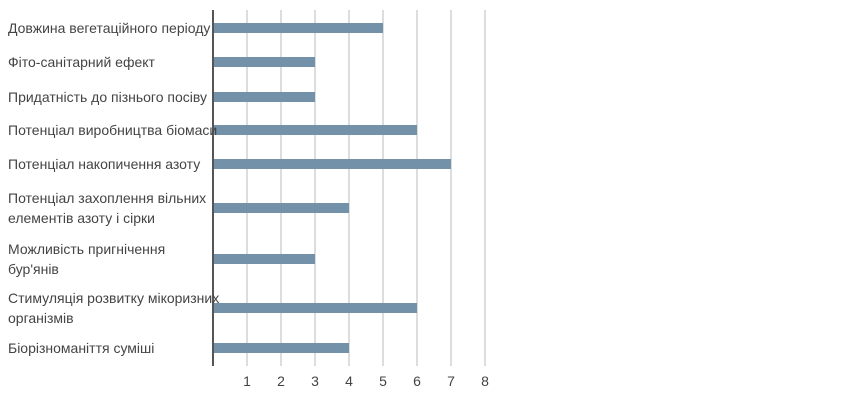 The image size is (850, 400). Describe the element at coordinates (33, 269) in the screenshot. I see `category-label-7-line-2: бур'янів` at that location.